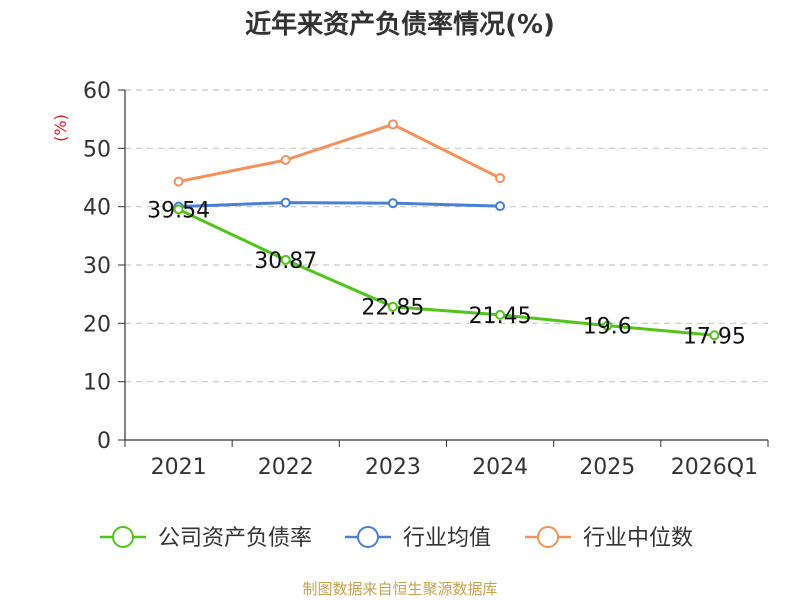 The height and width of the screenshot is (600, 800). What do you see at coordinates (97, 266) in the screenshot?
I see `y-tick-label: 30` at bounding box center [97, 266].